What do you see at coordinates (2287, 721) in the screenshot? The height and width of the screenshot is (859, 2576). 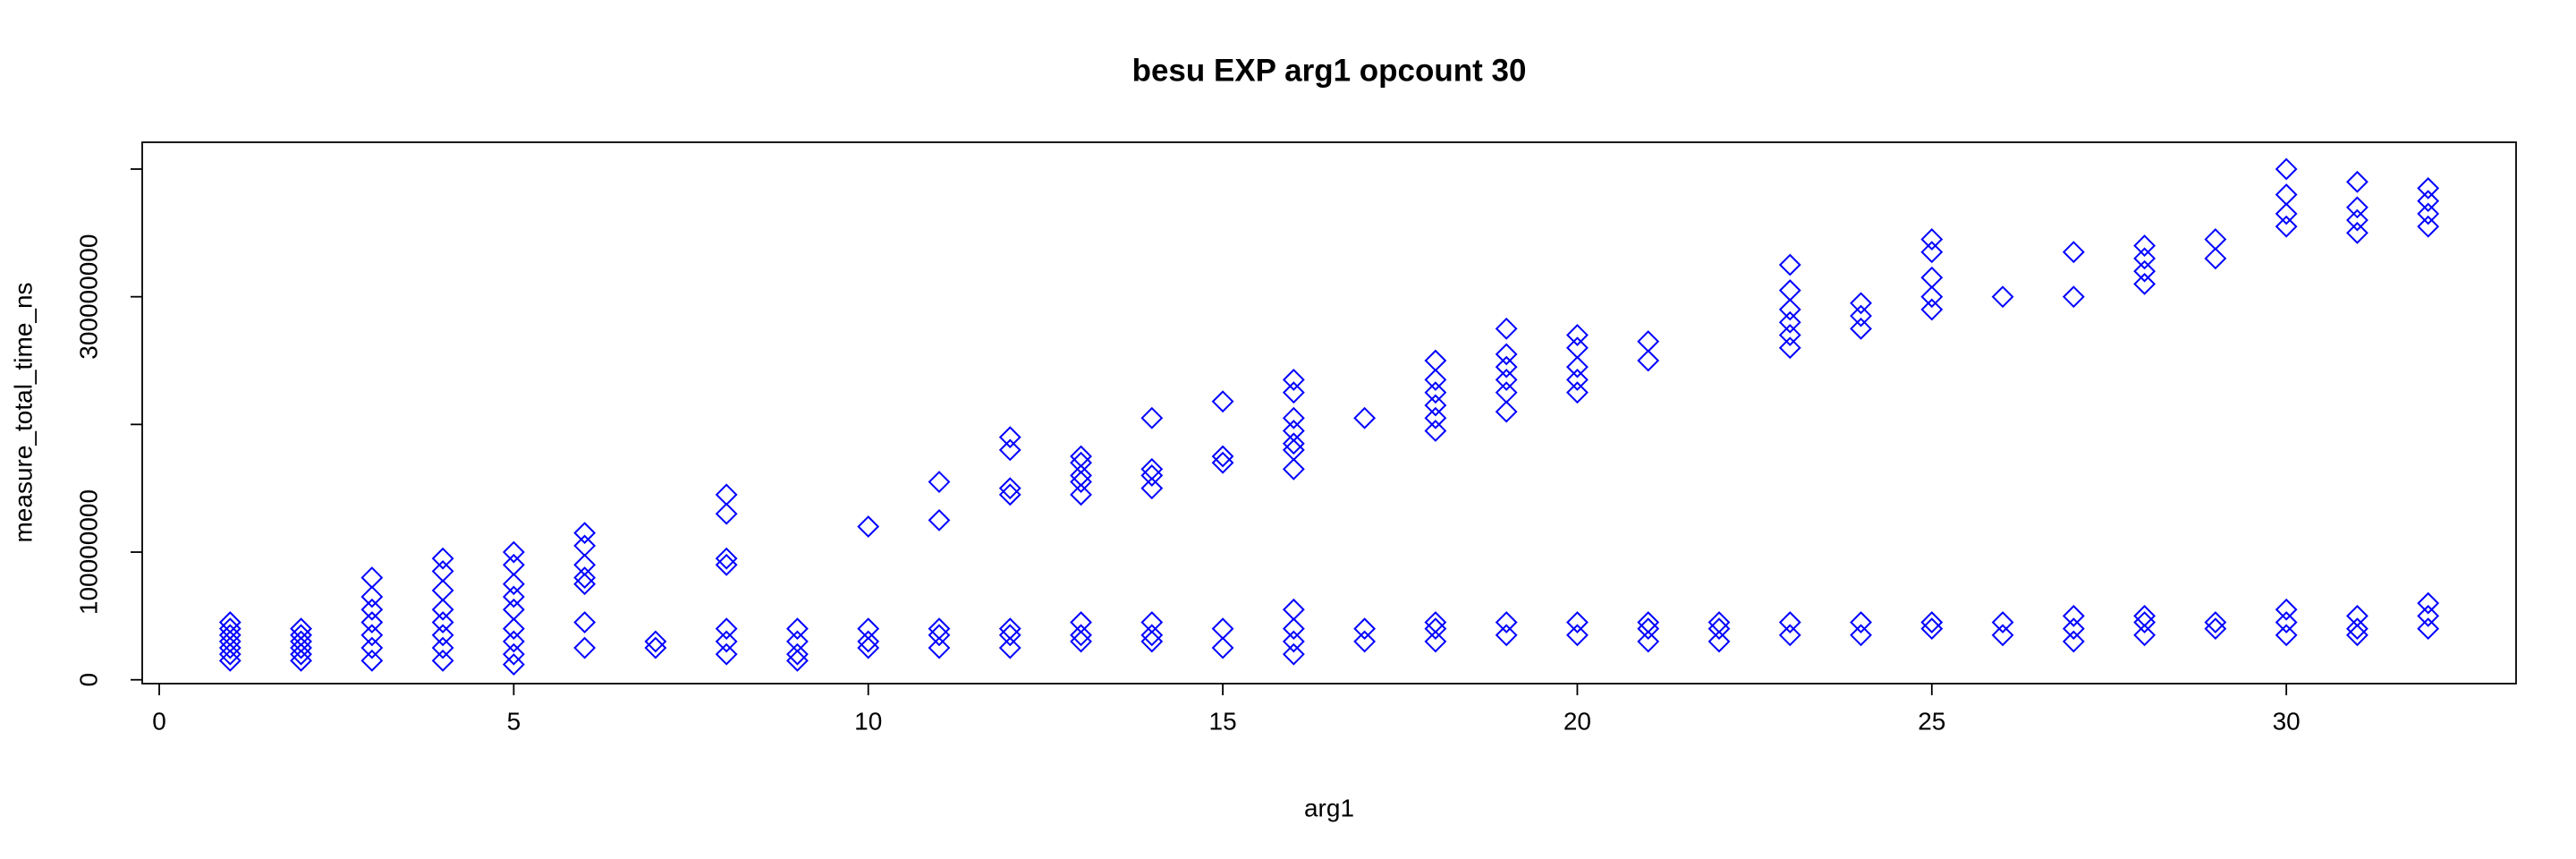 I see `x-tick-label: 30` at bounding box center [2287, 721].